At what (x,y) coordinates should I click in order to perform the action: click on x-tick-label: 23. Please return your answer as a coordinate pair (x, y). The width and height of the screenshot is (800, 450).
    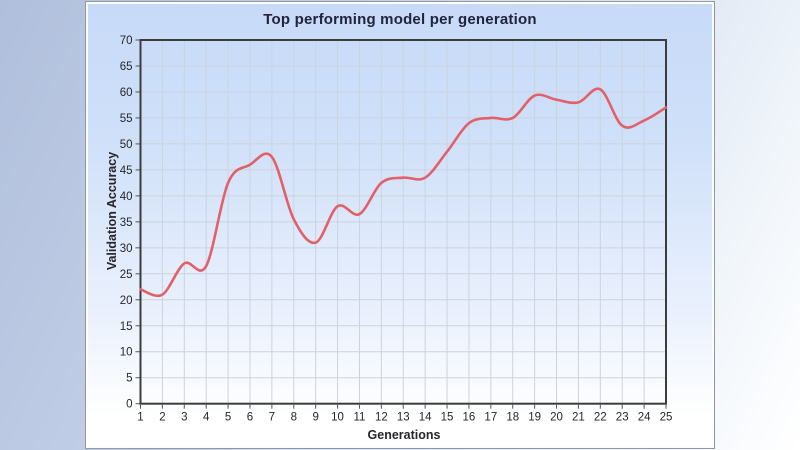
    Looking at the image, I should click on (622, 418).